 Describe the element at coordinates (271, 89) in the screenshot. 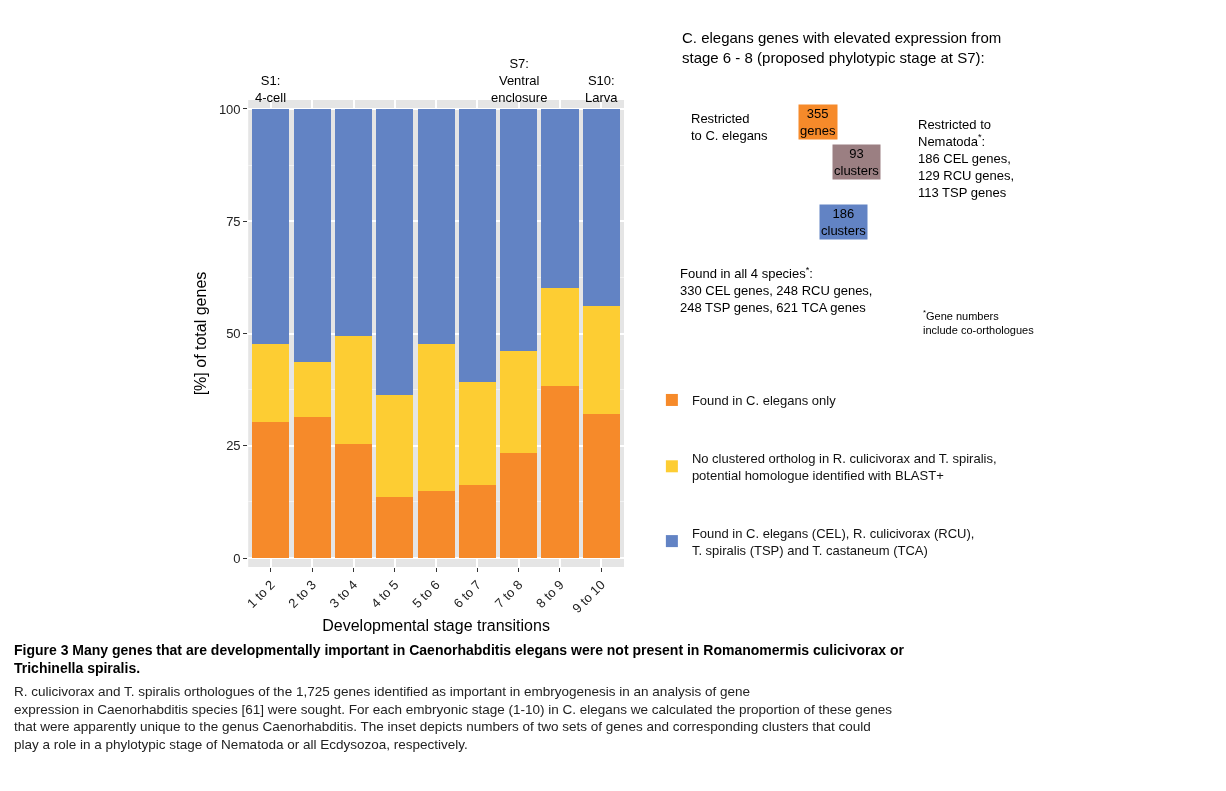

I see `annotation: S1: 4-cell` at that location.